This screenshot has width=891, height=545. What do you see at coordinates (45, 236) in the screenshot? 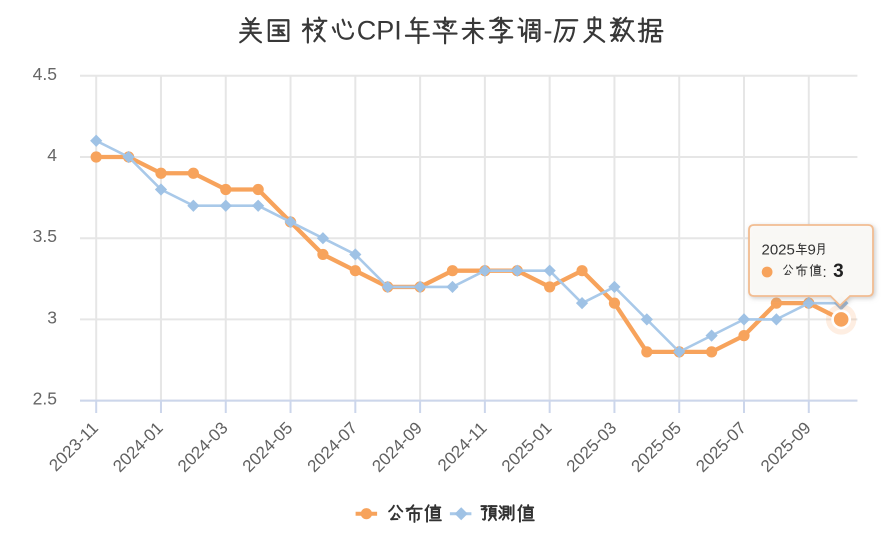
I see `svg-text: 3.5` at bounding box center [45, 236].